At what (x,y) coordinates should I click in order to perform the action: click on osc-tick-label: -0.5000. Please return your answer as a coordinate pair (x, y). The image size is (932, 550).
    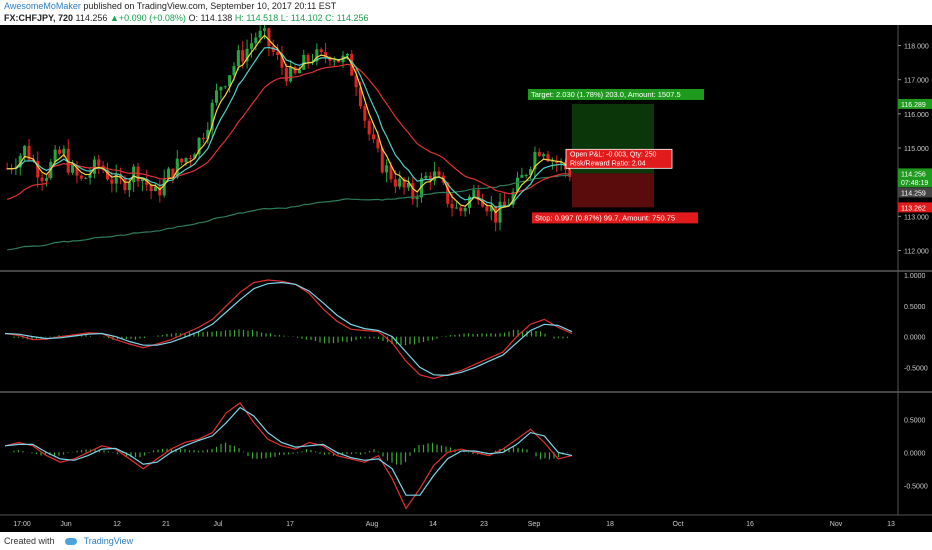
    Looking at the image, I should click on (916, 486).